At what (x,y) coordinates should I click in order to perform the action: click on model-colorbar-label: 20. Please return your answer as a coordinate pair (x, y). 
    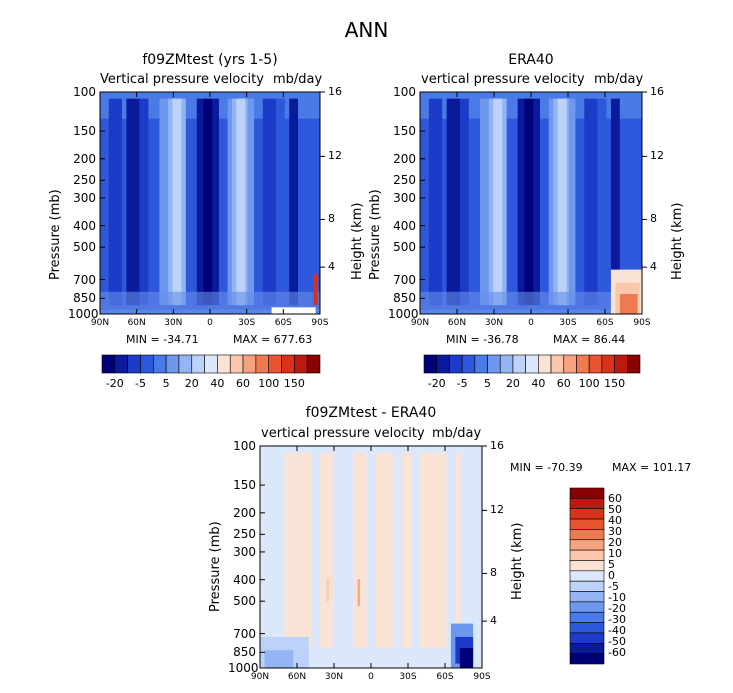
    Looking at the image, I should click on (191, 383).